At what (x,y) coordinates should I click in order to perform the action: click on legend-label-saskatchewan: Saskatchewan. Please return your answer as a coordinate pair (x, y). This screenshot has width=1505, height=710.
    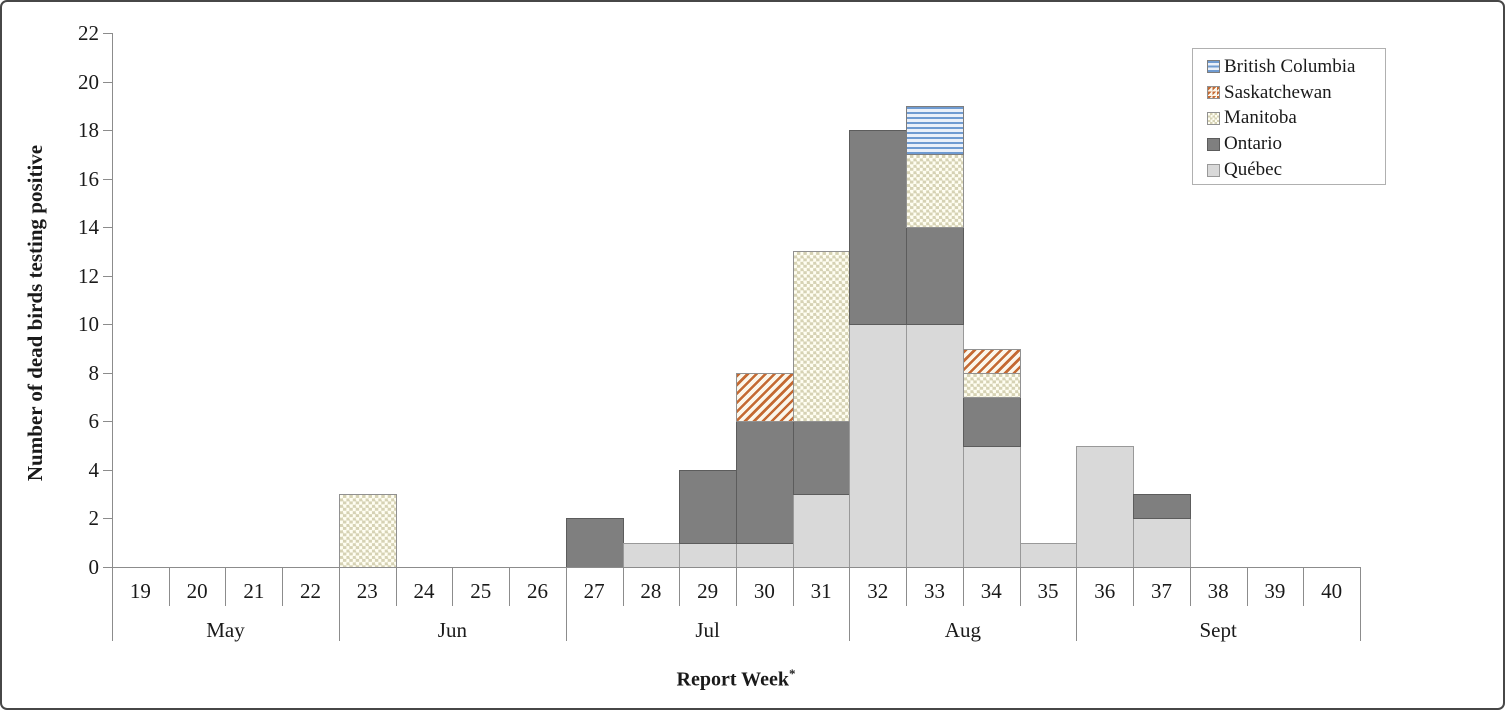
    Looking at the image, I should click on (1278, 92).